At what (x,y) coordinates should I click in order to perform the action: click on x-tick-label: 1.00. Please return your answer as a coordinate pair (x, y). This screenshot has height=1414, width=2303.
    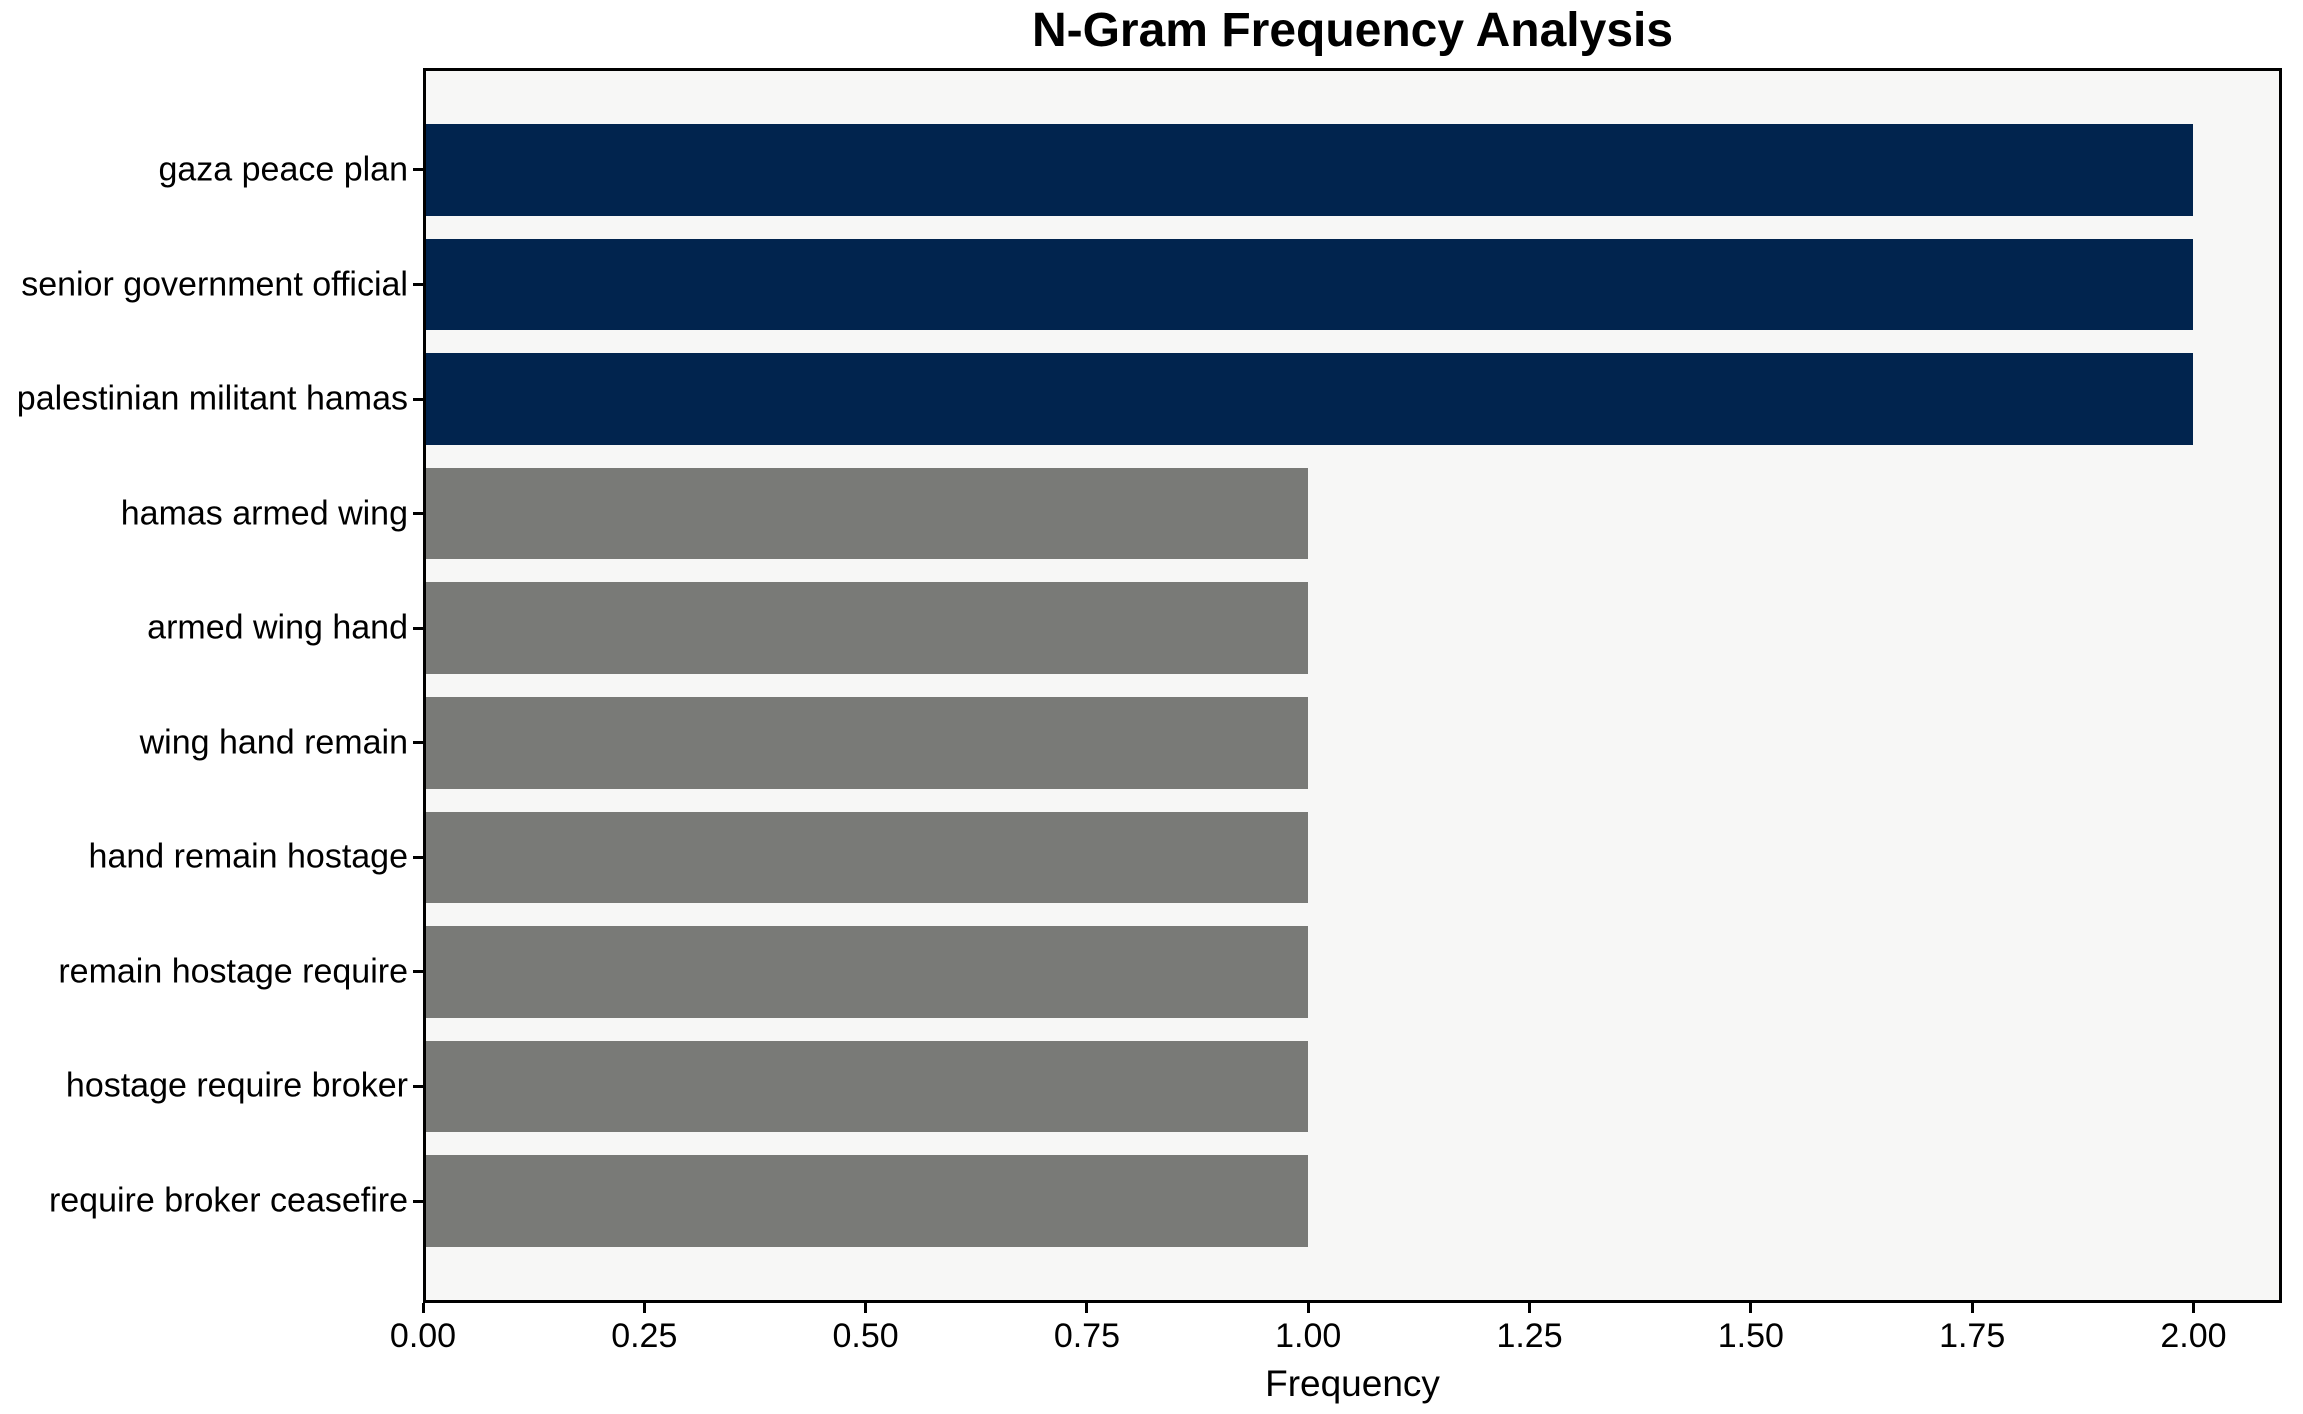
    Looking at the image, I should click on (1308, 1336).